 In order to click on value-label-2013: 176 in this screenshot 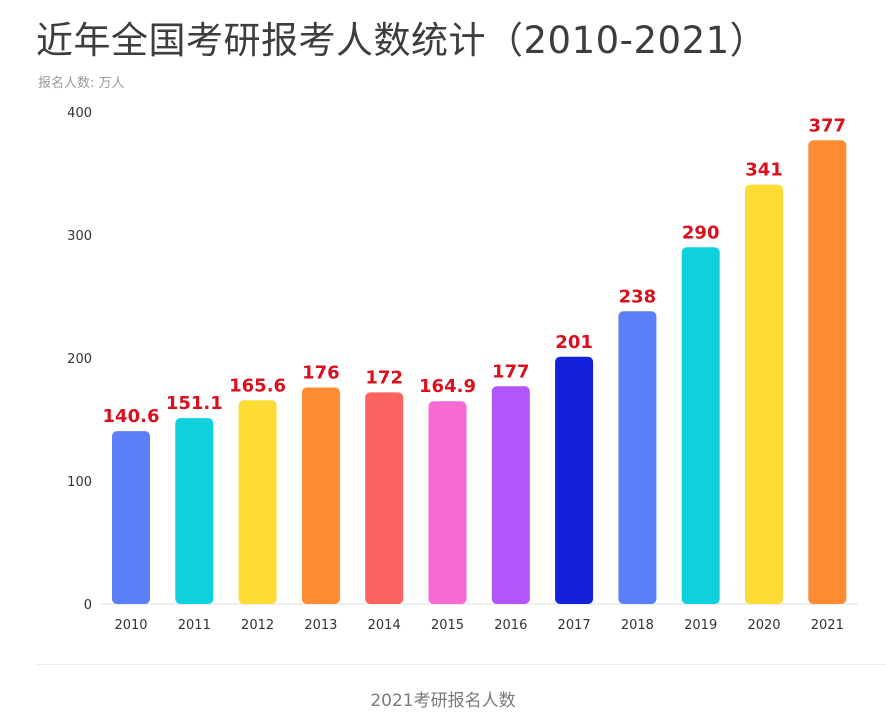, I will do `click(321, 373)`.